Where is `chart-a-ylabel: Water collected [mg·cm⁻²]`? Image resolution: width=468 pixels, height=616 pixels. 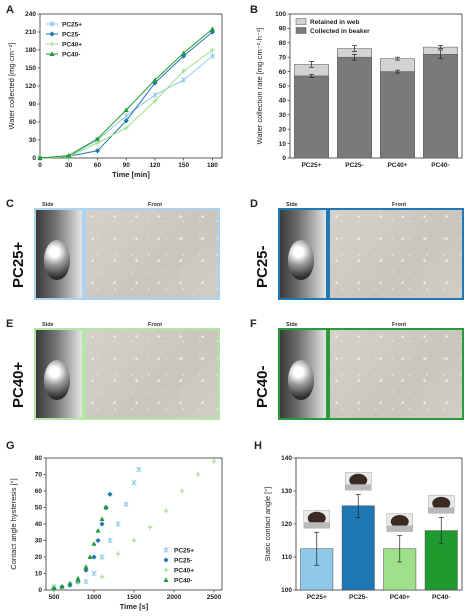 chart-a-ylabel: Water collected [mg·cm⁻²] is located at coordinates (11, 85).